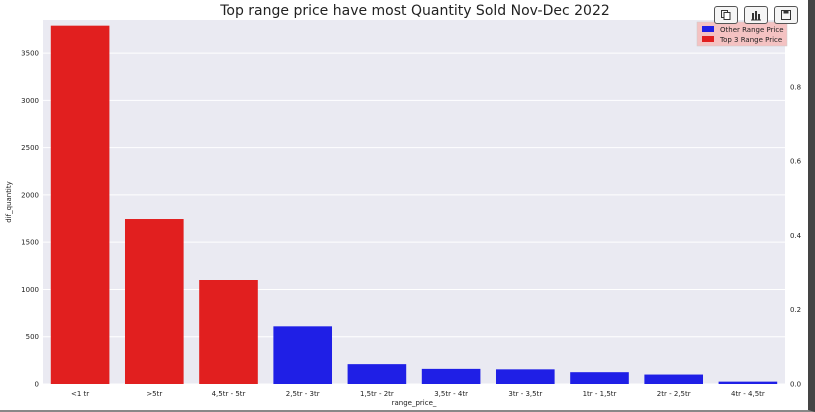 The height and width of the screenshot is (412, 815). I want to click on chart-toolbar, so click(756, 15).